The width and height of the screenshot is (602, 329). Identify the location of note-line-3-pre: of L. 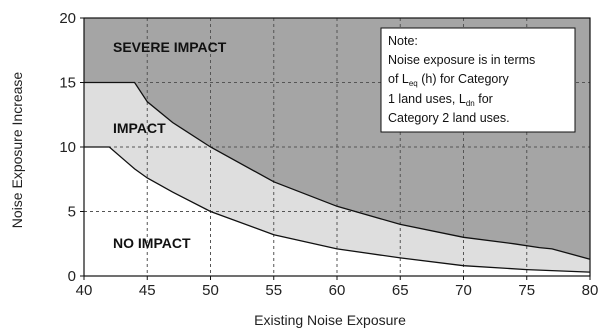
(398, 79).